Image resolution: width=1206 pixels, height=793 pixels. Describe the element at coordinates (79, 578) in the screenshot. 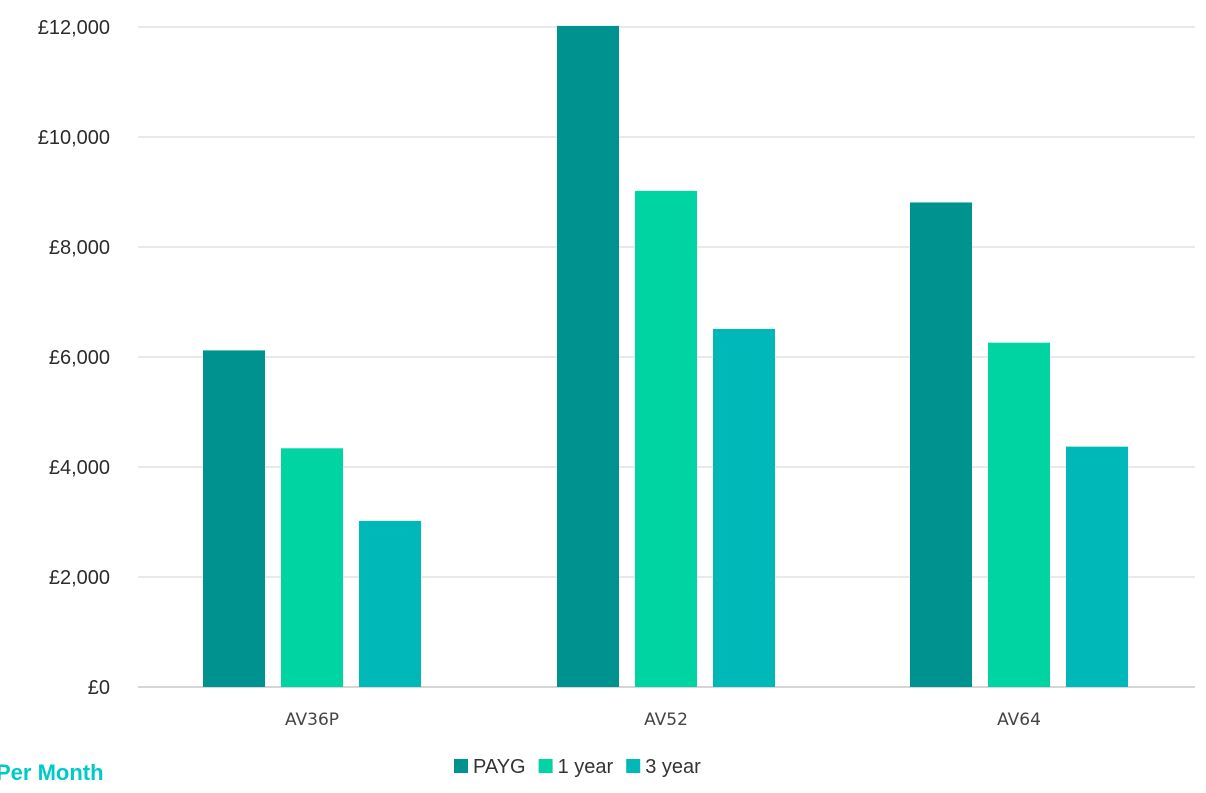

I see `y-tick-label: £2,000` at that location.